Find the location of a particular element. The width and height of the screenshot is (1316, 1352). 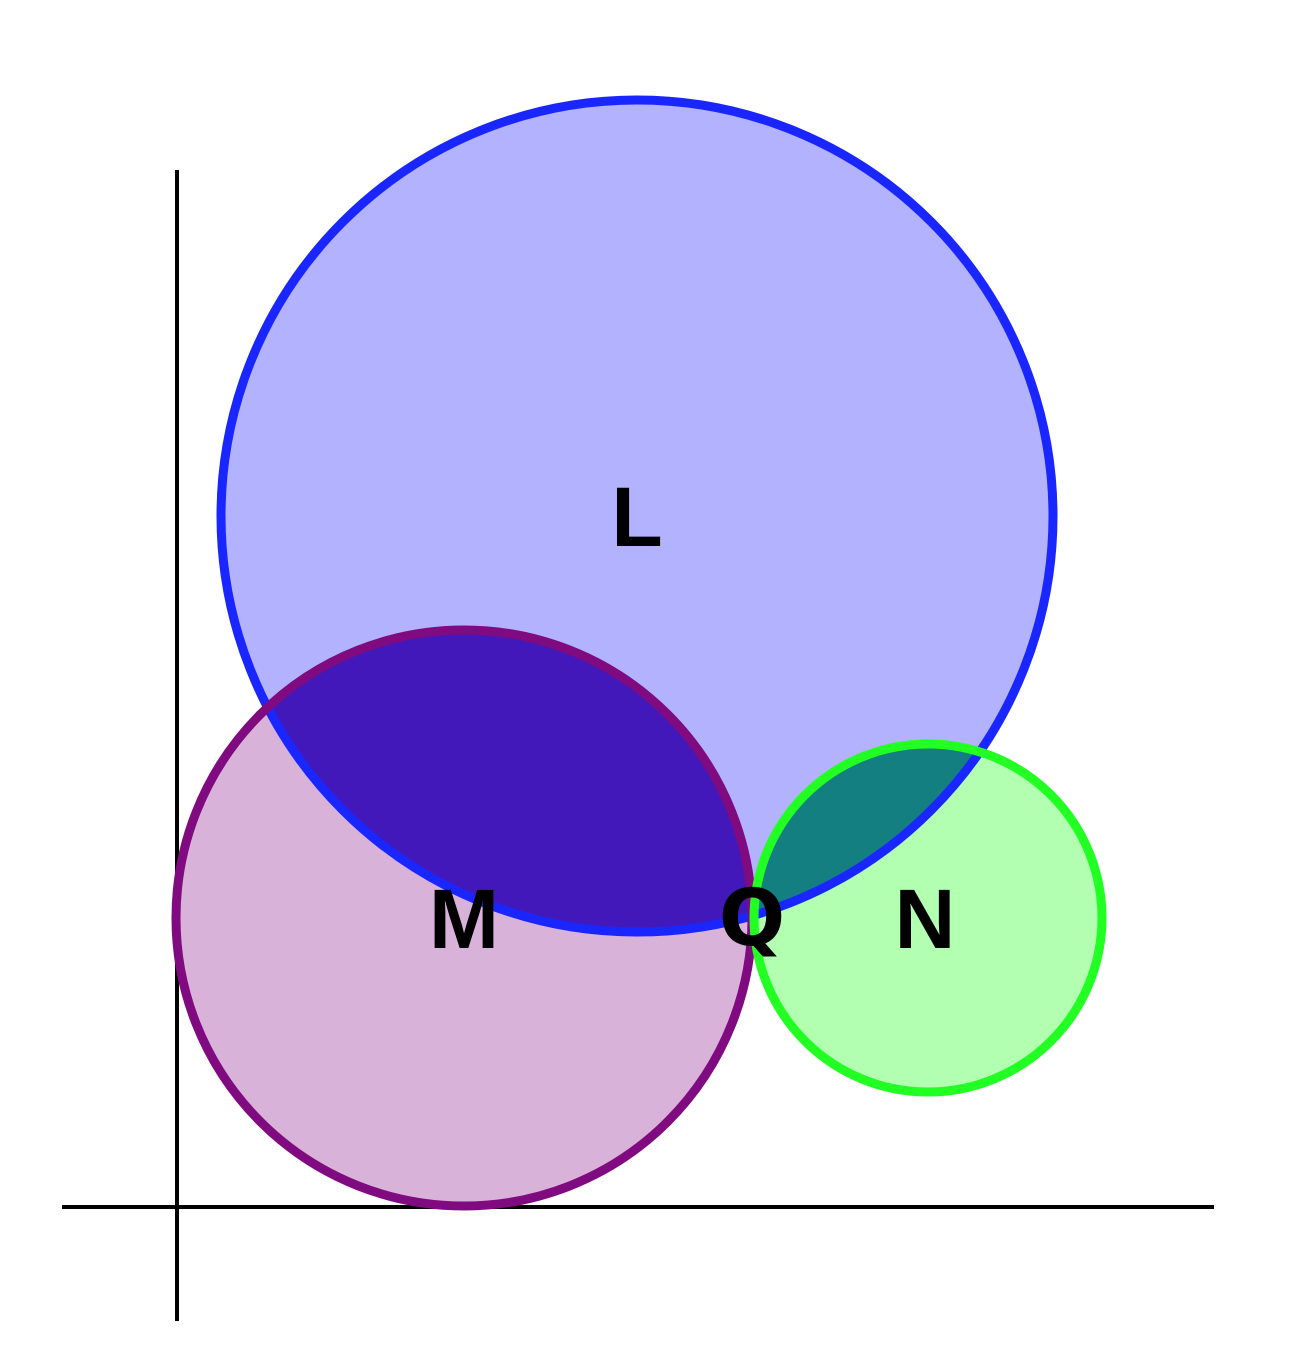

circle-n-outline is located at coordinates (928, 918).